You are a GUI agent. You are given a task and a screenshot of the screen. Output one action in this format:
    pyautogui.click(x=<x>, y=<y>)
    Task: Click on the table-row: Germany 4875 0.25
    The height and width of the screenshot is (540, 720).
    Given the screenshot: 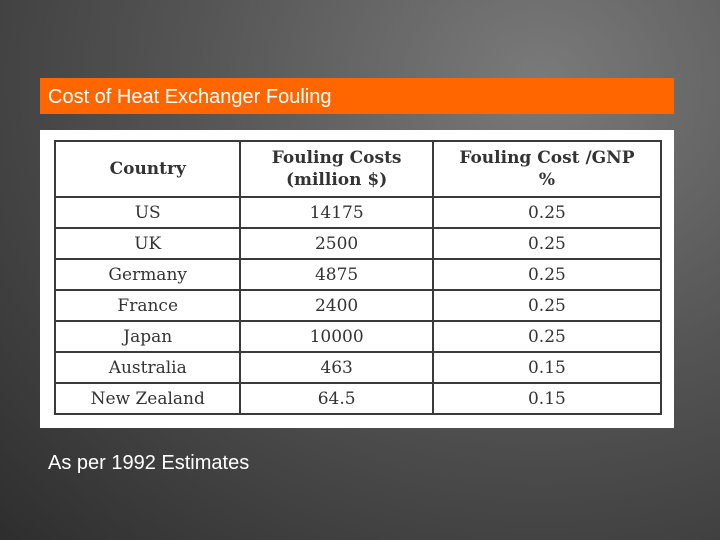 What is the action you would take?
    pyautogui.click(x=358, y=274)
    